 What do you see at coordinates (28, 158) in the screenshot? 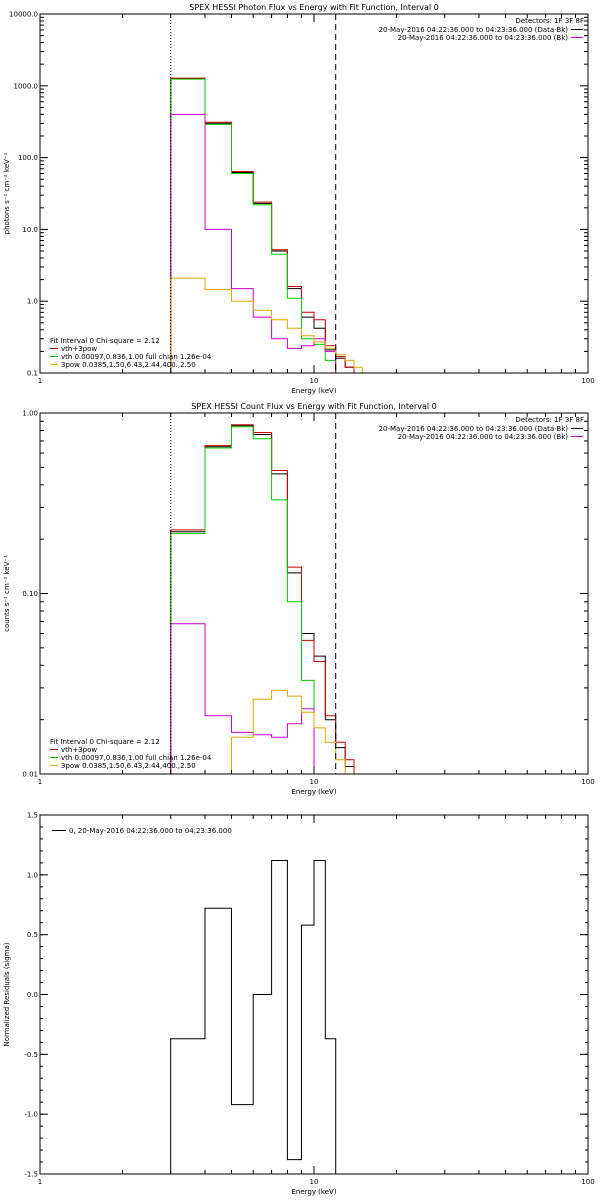
I see `y-tick-label: 100.0` at bounding box center [28, 158].